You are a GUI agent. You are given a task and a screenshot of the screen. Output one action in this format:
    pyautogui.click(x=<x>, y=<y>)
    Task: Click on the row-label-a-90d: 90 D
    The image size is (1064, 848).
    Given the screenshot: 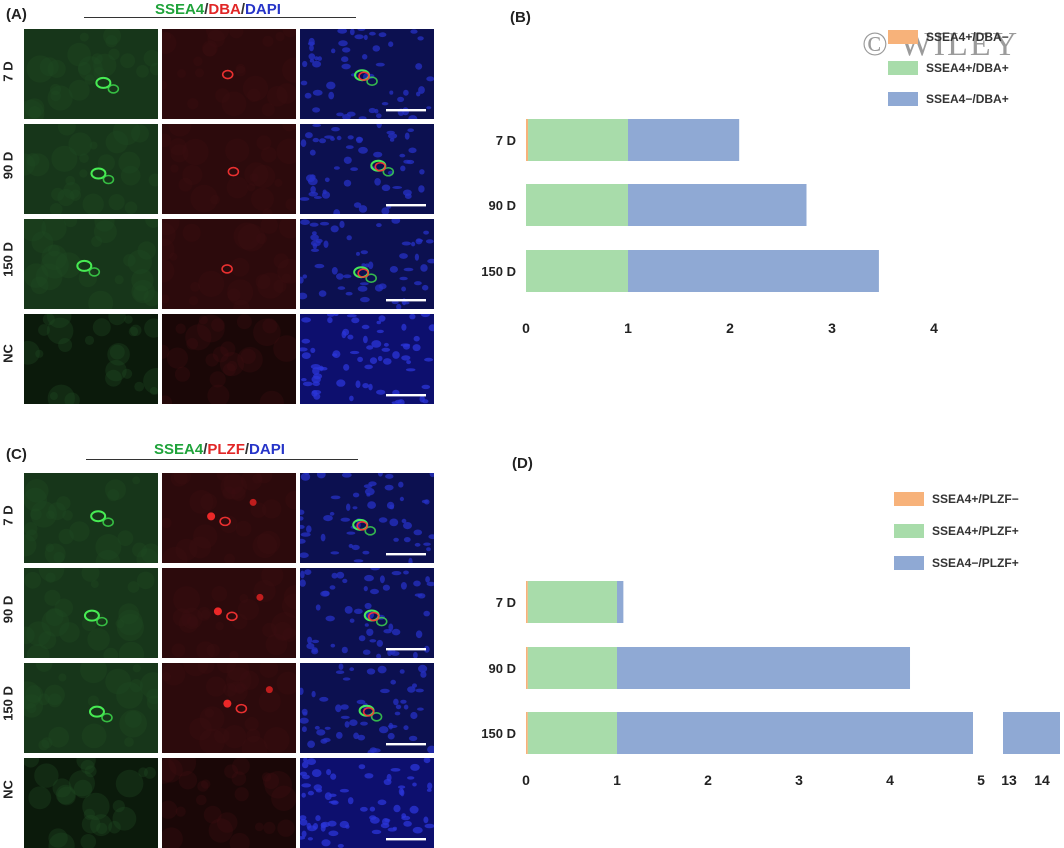 What is the action you would take?
    pyautogui.click(x=8, y=165)
    